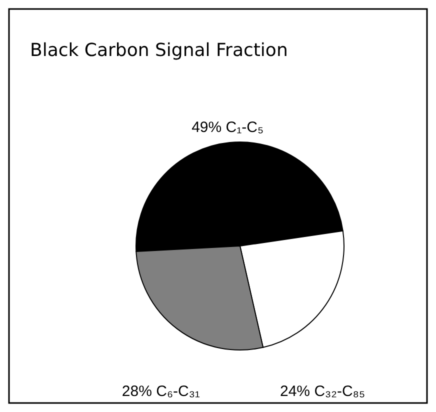 The height and width of the screenshot is (412, 436). I want to click on slice-label: C₁-C₅, so click(245, 127).